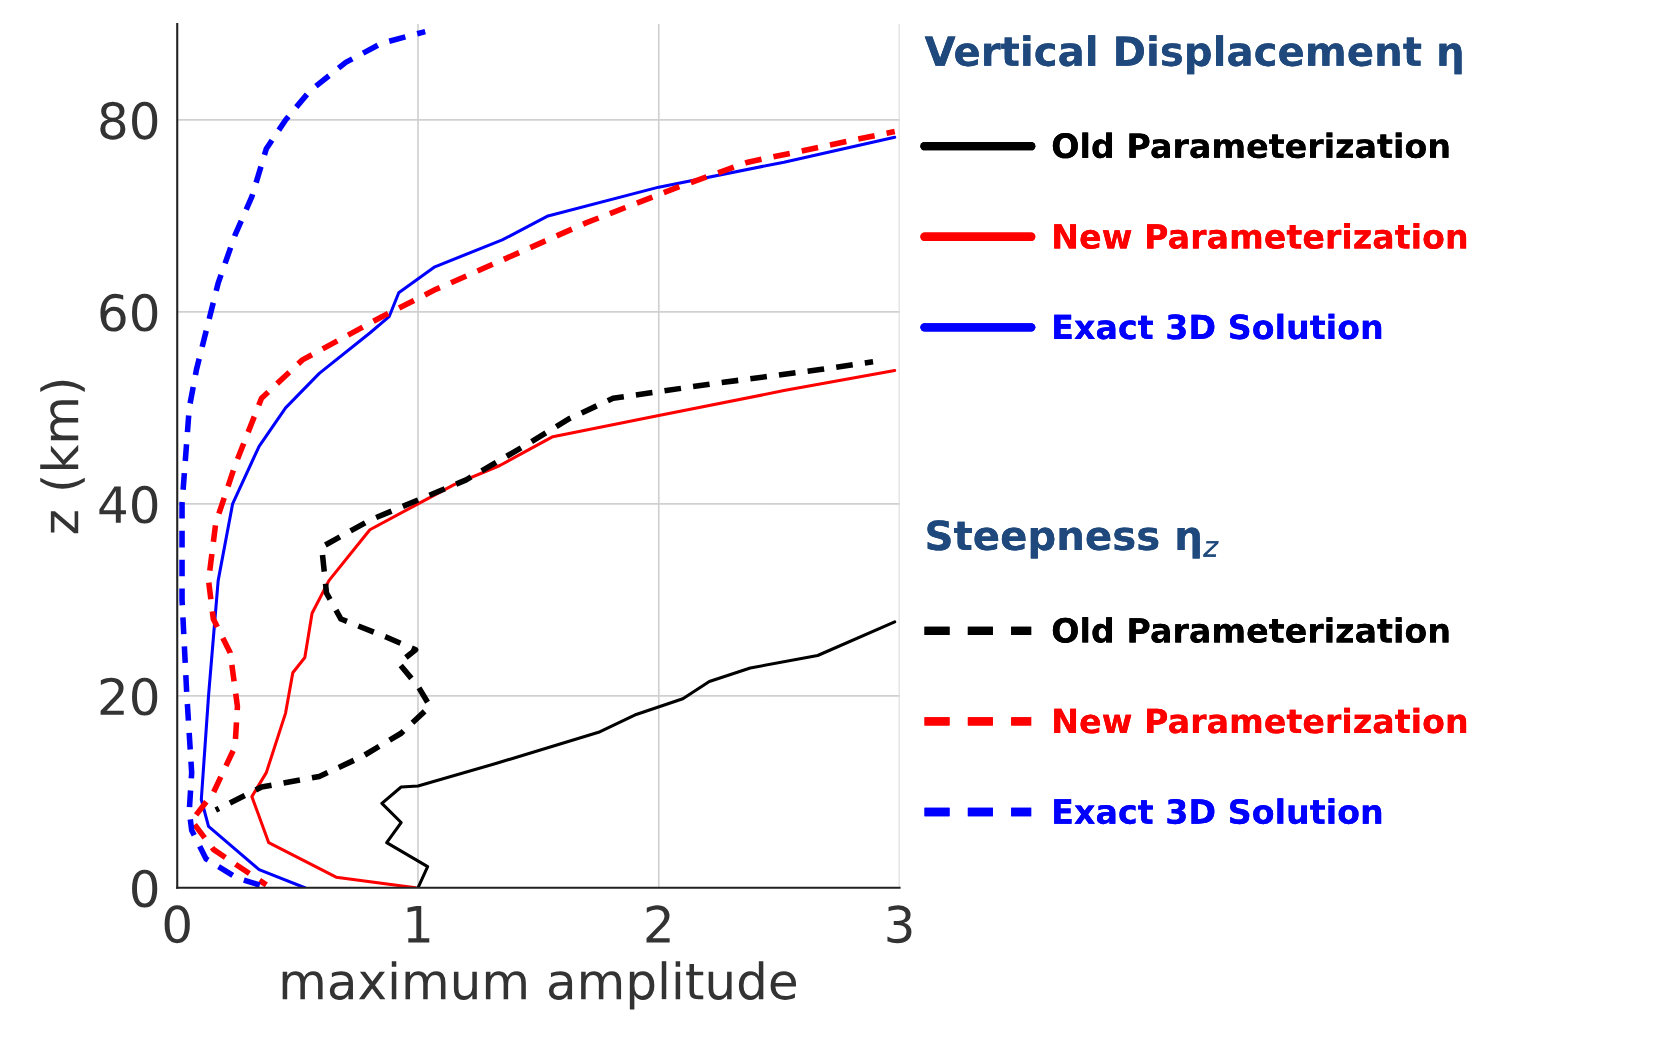  What do you see at coordinates (658, 924) in the screenshot?
I see `x-tick-label: 2` at bounding box center [658, 924].